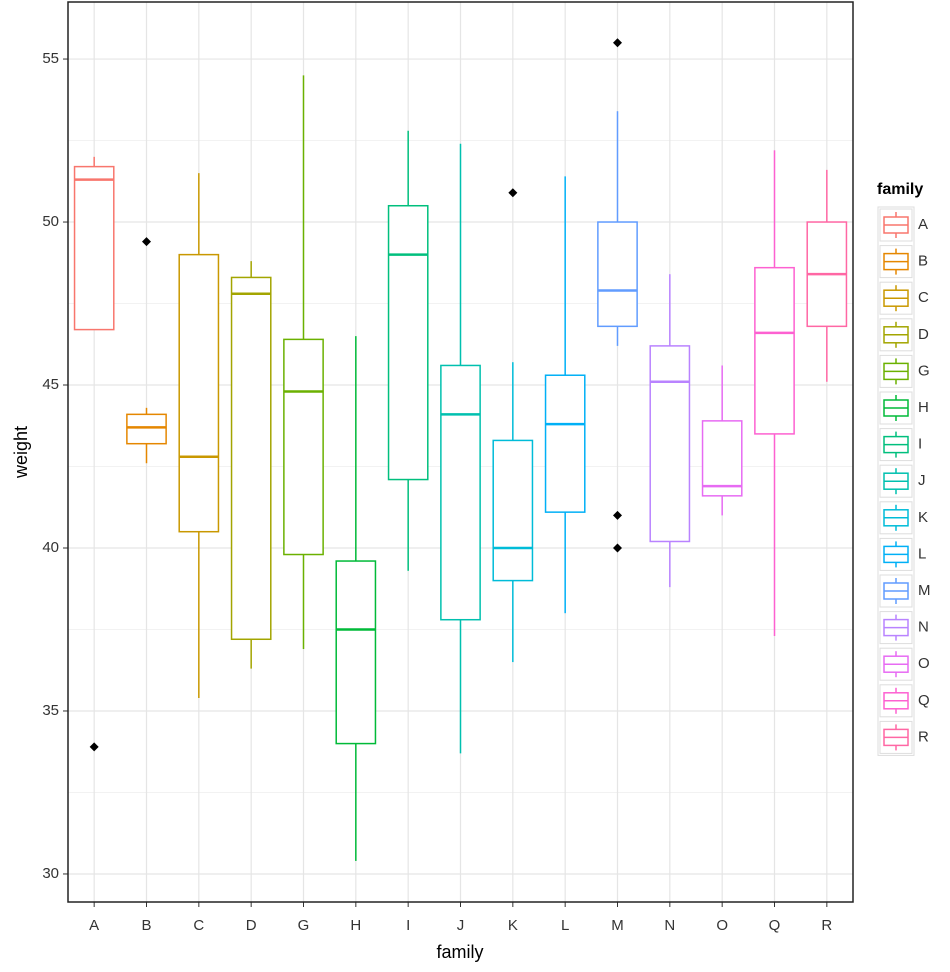  What do you see at coordinates (920, 444) in the screenshot?
I see `legend-label: I` at bounding box center [920, 444].